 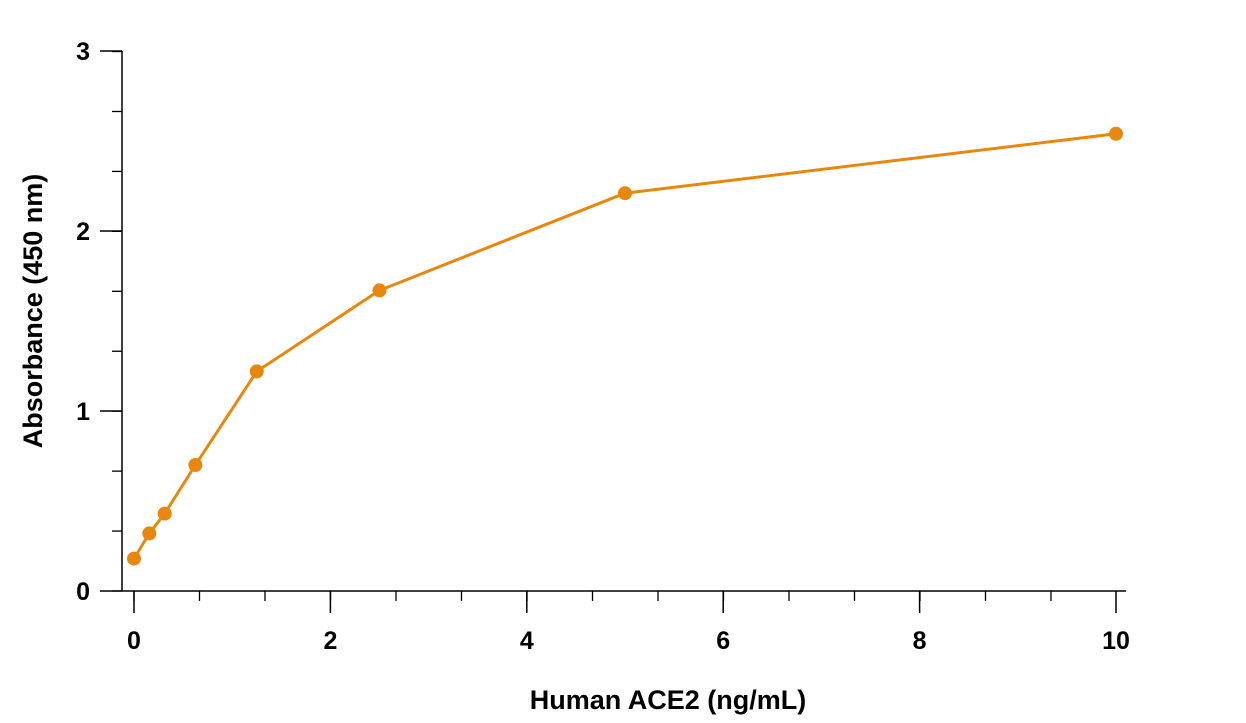 I want to click on x-tick-label: 10, so click(x=1116, y=641).